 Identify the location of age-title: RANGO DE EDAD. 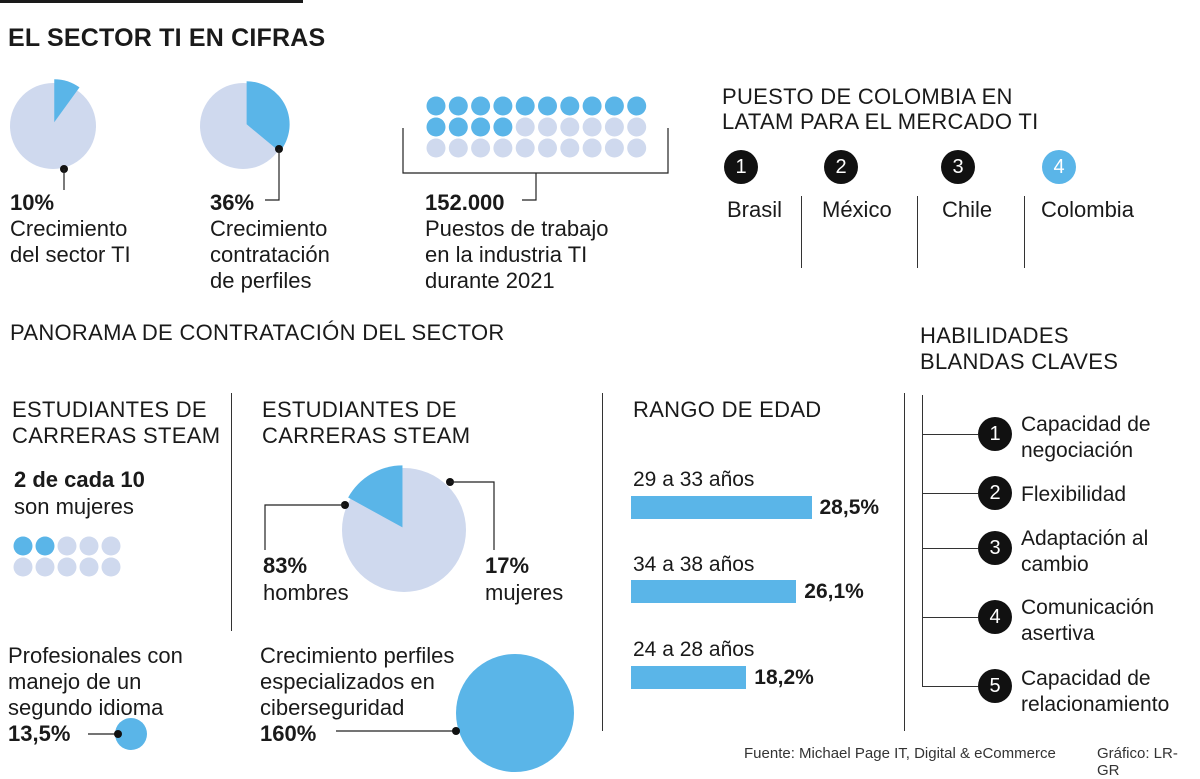
(727, 409).